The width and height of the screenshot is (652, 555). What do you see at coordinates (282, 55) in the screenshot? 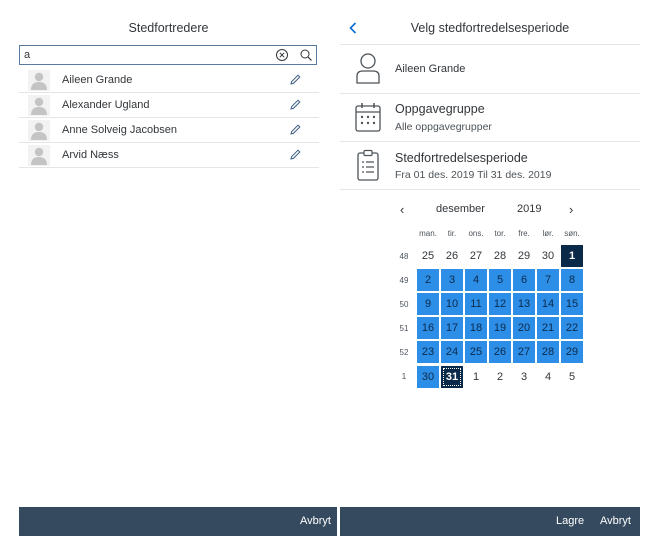
I see `clear-icon` at bounding box center [282, 55].